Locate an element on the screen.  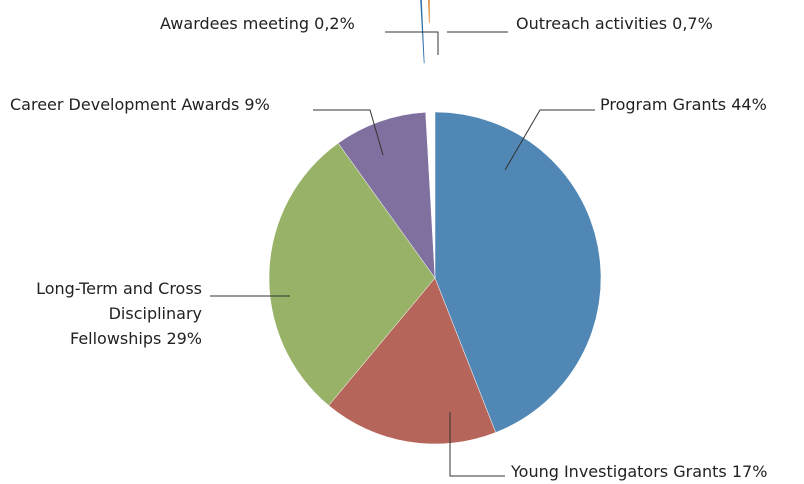
slice-label: Program Grants 44% is located at coordinates (683, 104).